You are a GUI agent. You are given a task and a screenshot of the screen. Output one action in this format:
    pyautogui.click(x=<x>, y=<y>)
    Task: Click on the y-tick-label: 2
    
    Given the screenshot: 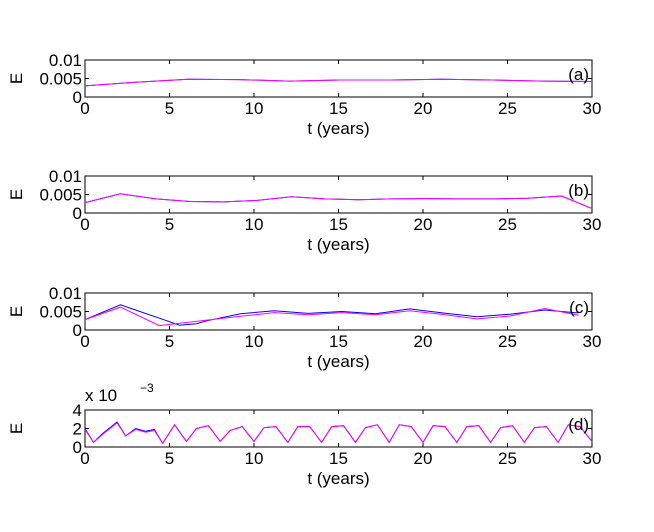 What is the action you would take?
    pyautogui.click(x=77, y=429)
    